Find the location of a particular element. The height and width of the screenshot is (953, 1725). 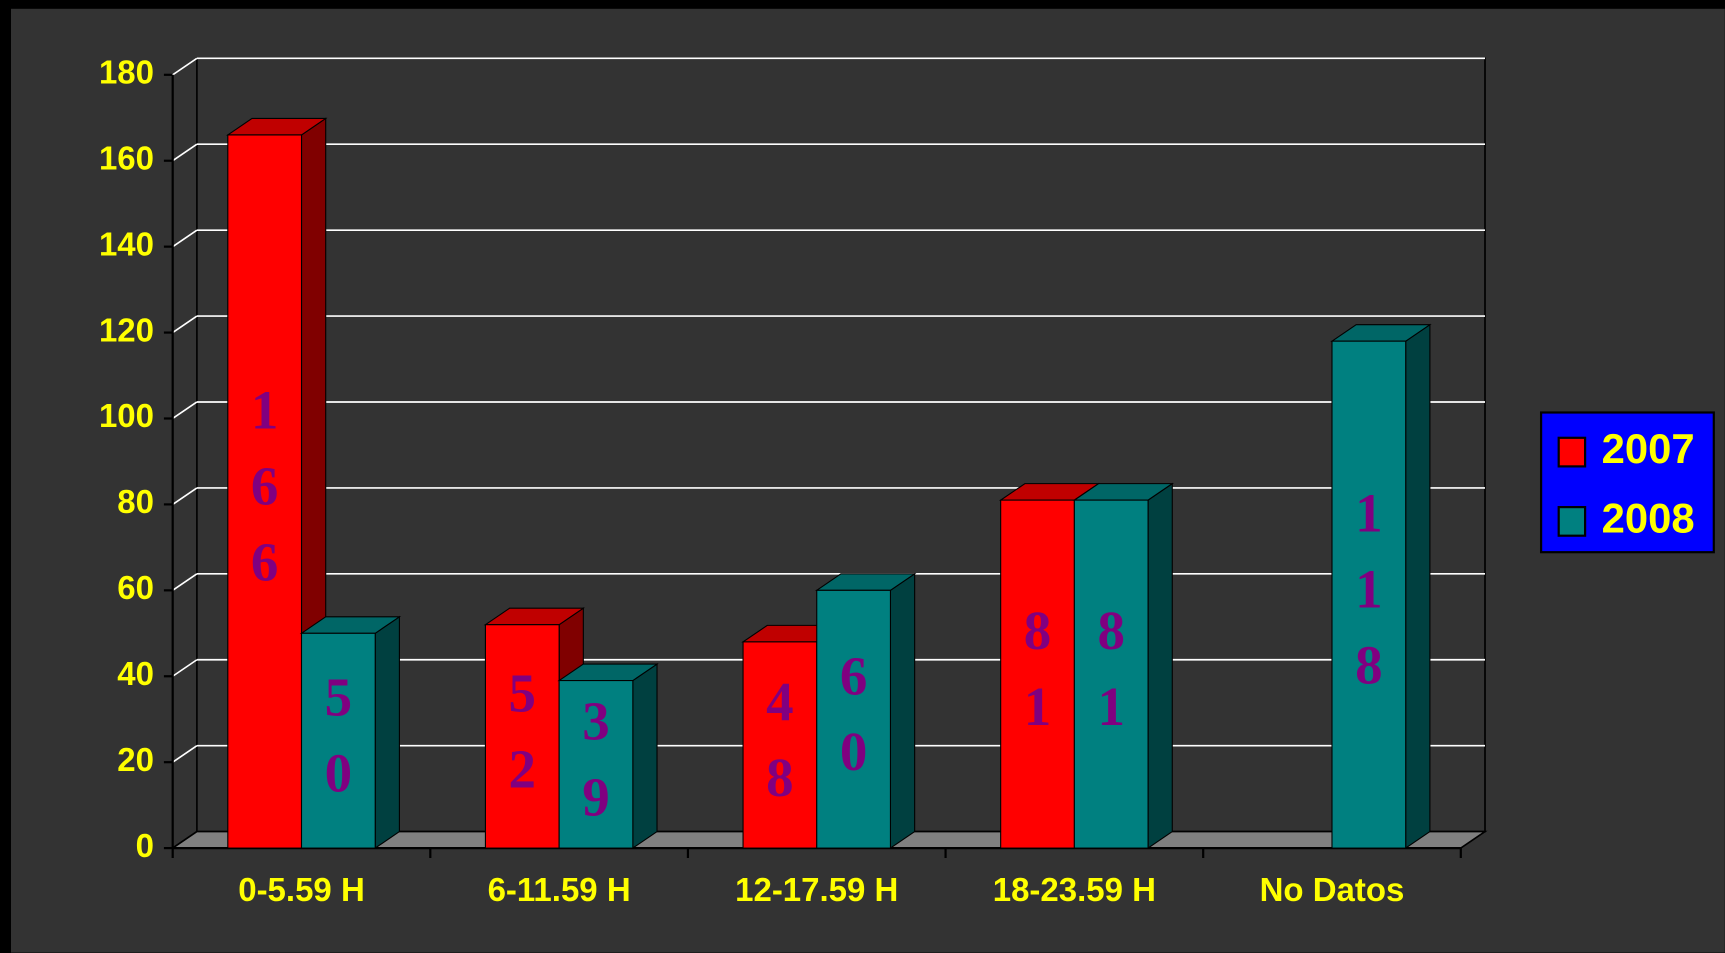

value-label-digit: 2 is located at coordinates (523, 768).